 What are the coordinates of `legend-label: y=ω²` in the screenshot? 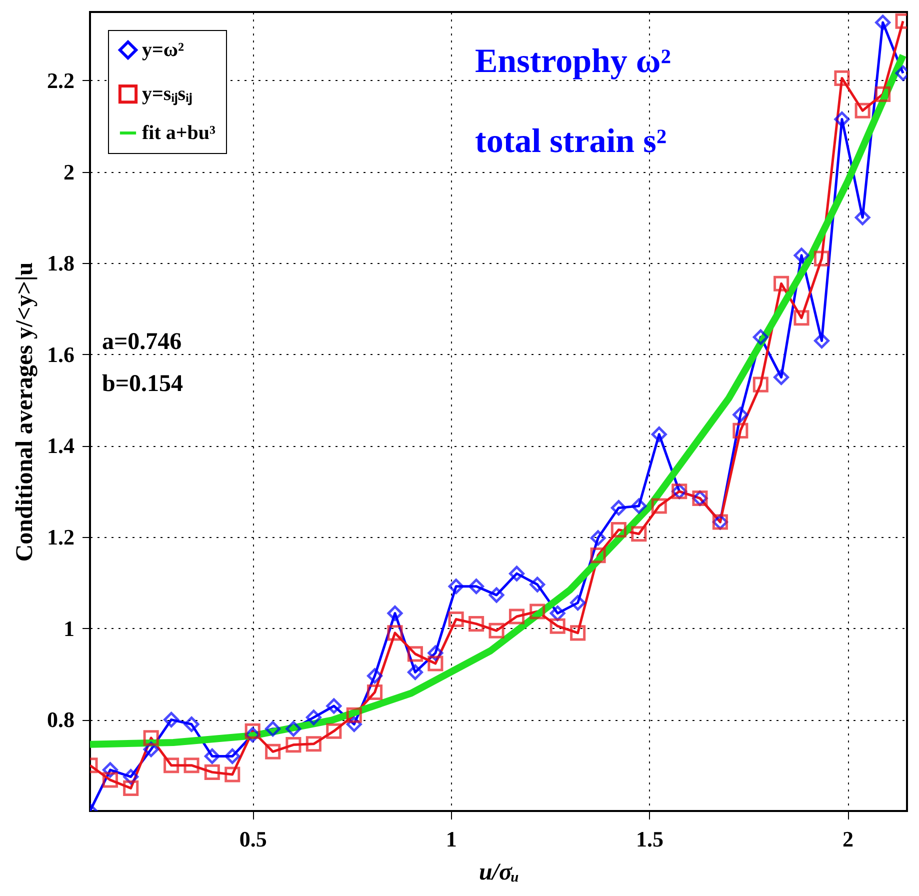 It's located at (163, 50).